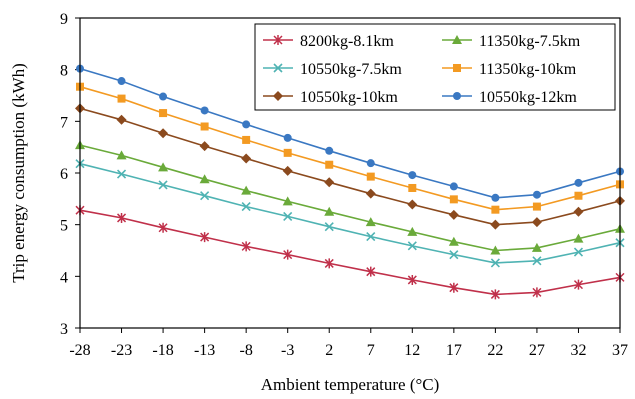 Image resolution: width=635 pixels, height=399 pixels. What do you see at coordinates (121, 350) in the screenshot?
I see `x-tick-label: -23` at bounding box center [121, 350].